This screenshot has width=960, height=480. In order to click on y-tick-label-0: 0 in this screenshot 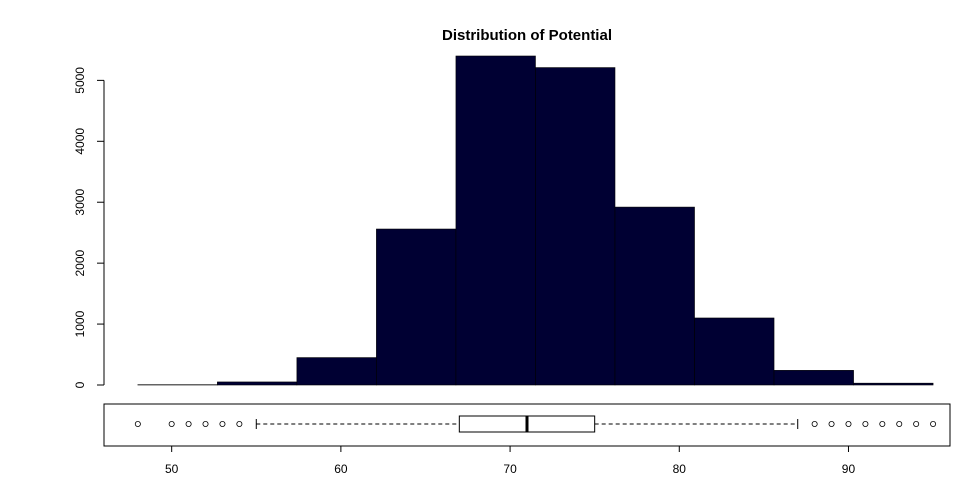, I will do `click(80, 384)`.